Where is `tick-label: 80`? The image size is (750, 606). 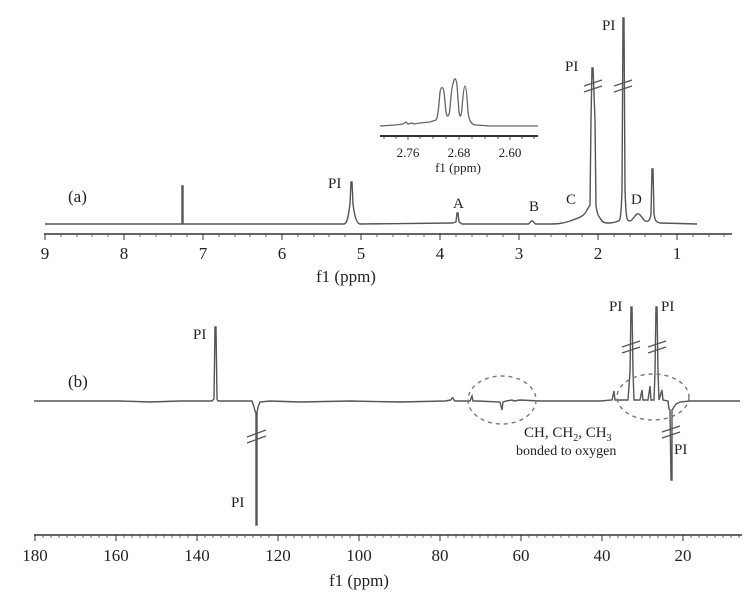 tick-label: 80 is located at coordinates (440, 555).